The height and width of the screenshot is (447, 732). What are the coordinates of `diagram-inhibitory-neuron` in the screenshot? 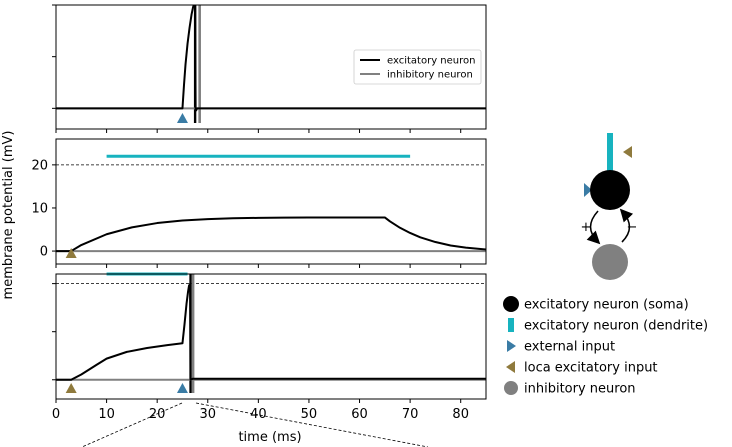 It's located at (610, 262).